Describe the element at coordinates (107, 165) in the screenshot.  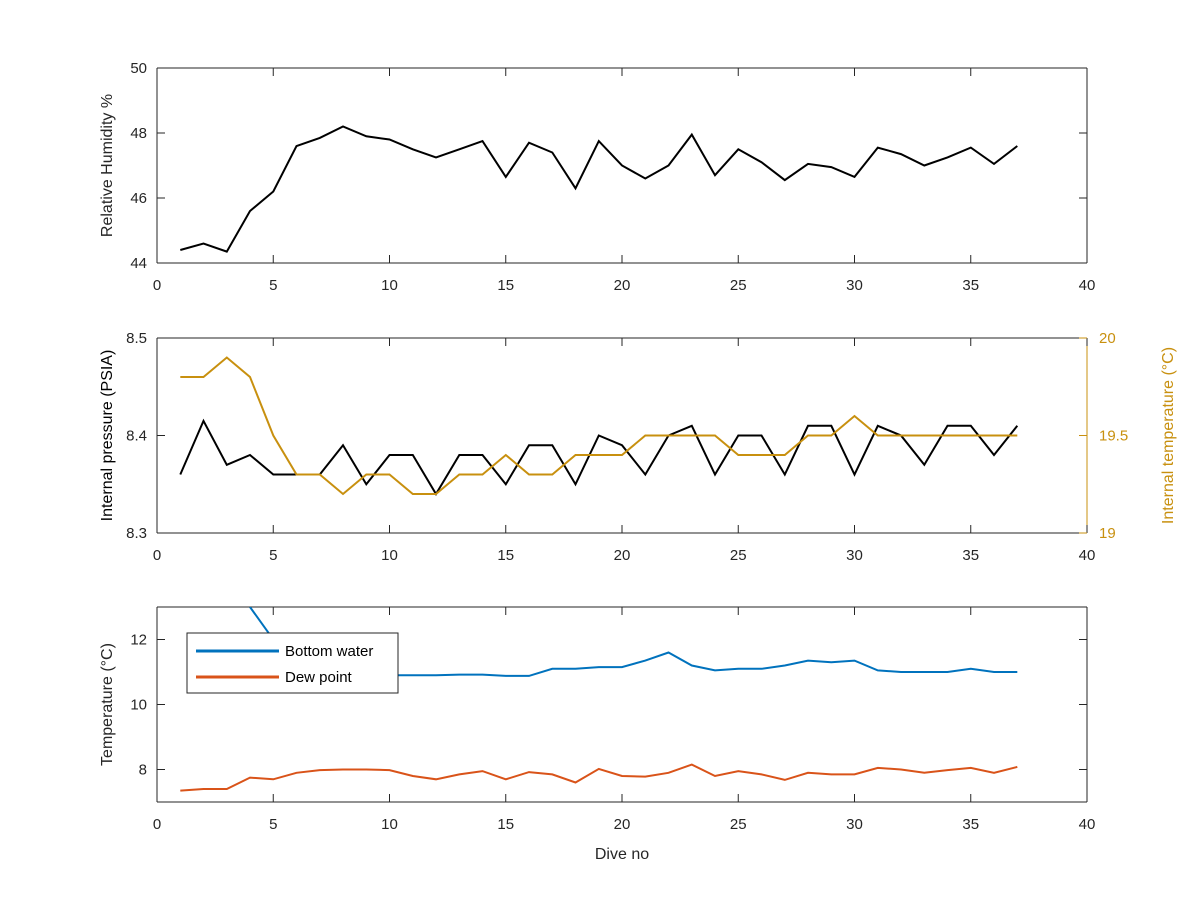
I see `y-axis-label: Relative Humidity %` at that location.